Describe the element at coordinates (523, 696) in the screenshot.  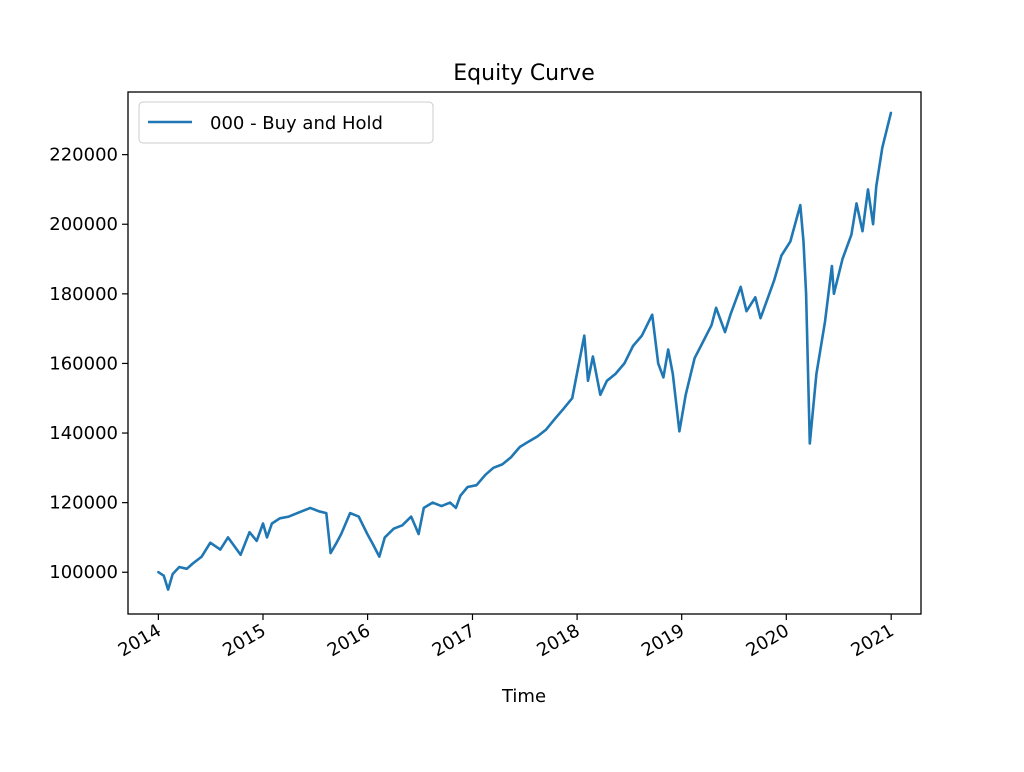
I see `x-axis-label: Time` at that location.